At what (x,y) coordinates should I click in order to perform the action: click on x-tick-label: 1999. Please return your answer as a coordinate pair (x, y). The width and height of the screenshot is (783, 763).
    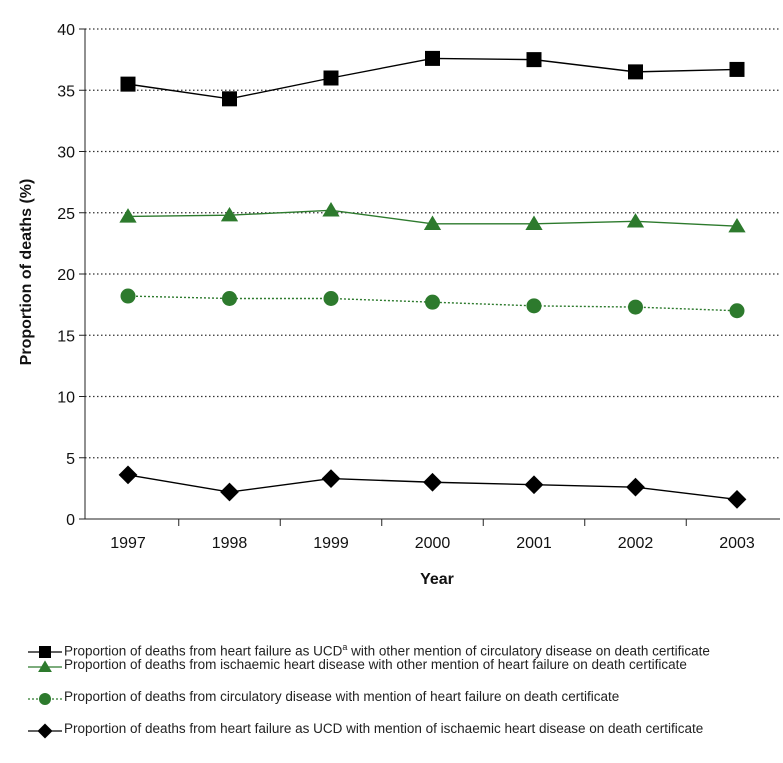
    Looking at the image, I should click on (331, 543).